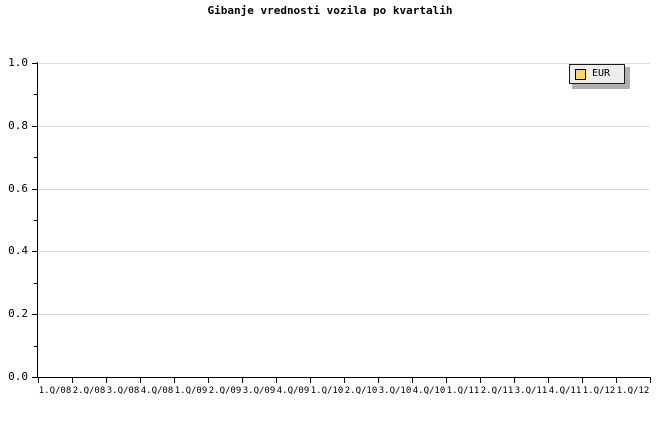 This screenshot has height=440, width=660. Describe the element at coordinates (565, 391) in the screenshot. I see `x-tick-label: 4.Q/11` at that location.